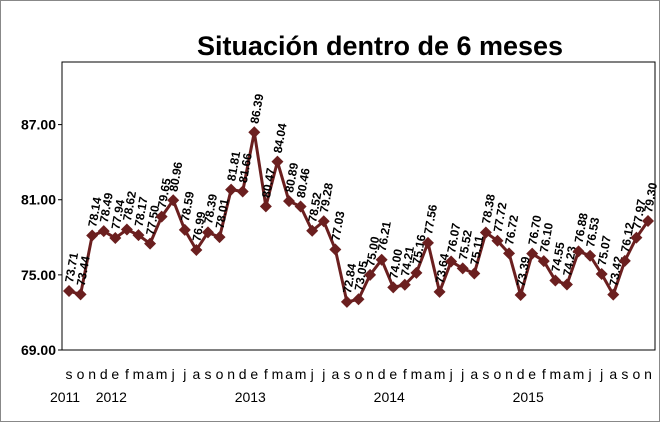 Image resolution: width=660 pixels, height=422 pixels. Describe the element at coordinates (361, 275) in the screenshot. I see `data-label: 73.05` at that location.